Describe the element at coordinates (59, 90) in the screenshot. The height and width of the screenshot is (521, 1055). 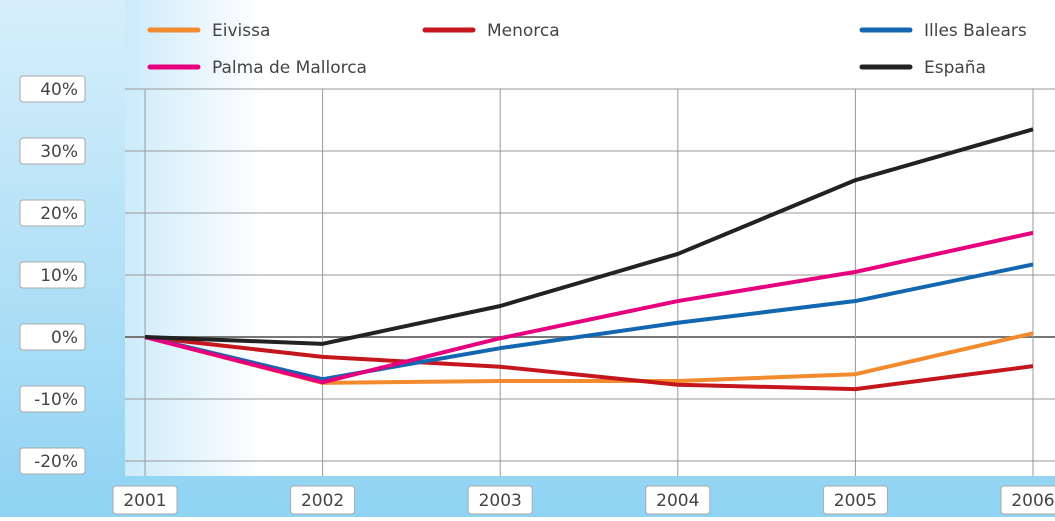
I see `y-tick-label: 40%` at that location.